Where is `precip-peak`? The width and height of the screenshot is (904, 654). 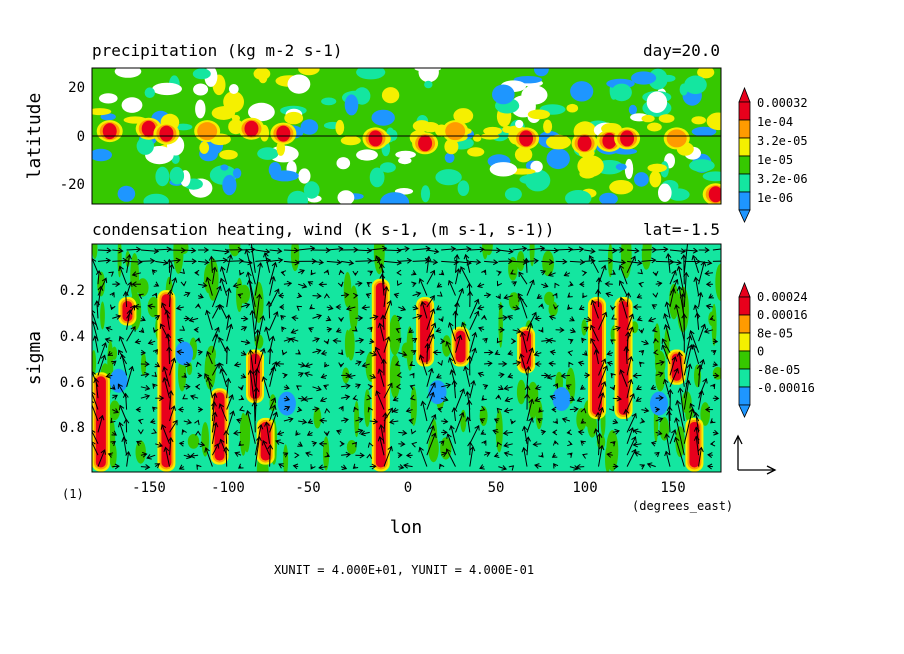
precip-peak is located at coordinates (714, 194).